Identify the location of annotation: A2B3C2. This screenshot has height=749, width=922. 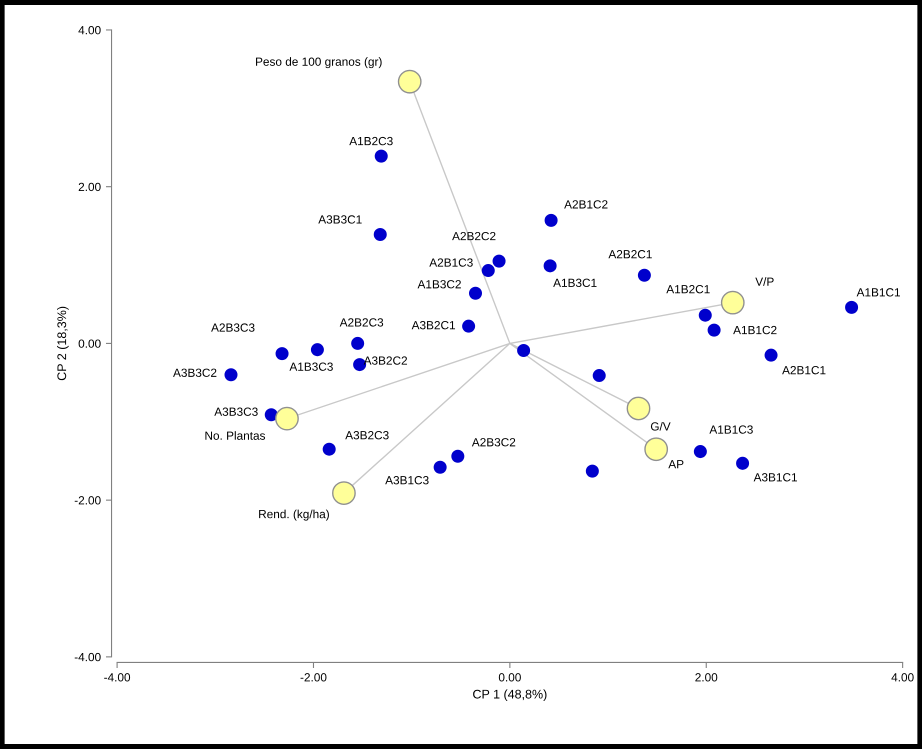
(494, 442).